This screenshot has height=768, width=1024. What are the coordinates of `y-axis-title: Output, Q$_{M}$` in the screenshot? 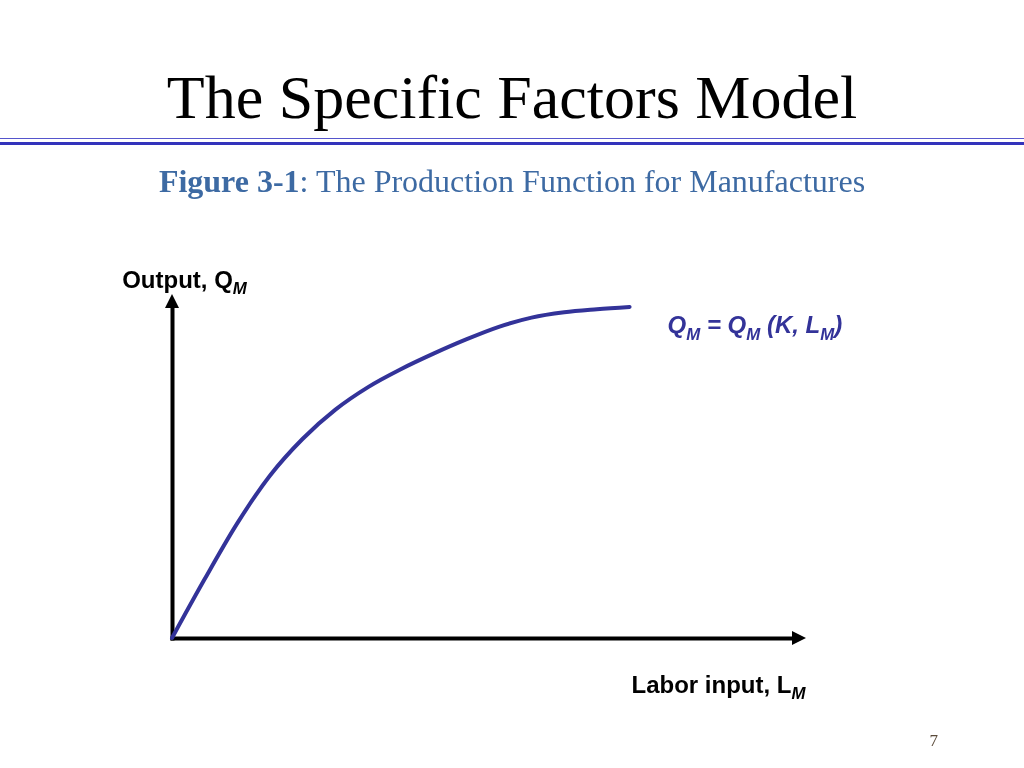 It's located at (185, 282).